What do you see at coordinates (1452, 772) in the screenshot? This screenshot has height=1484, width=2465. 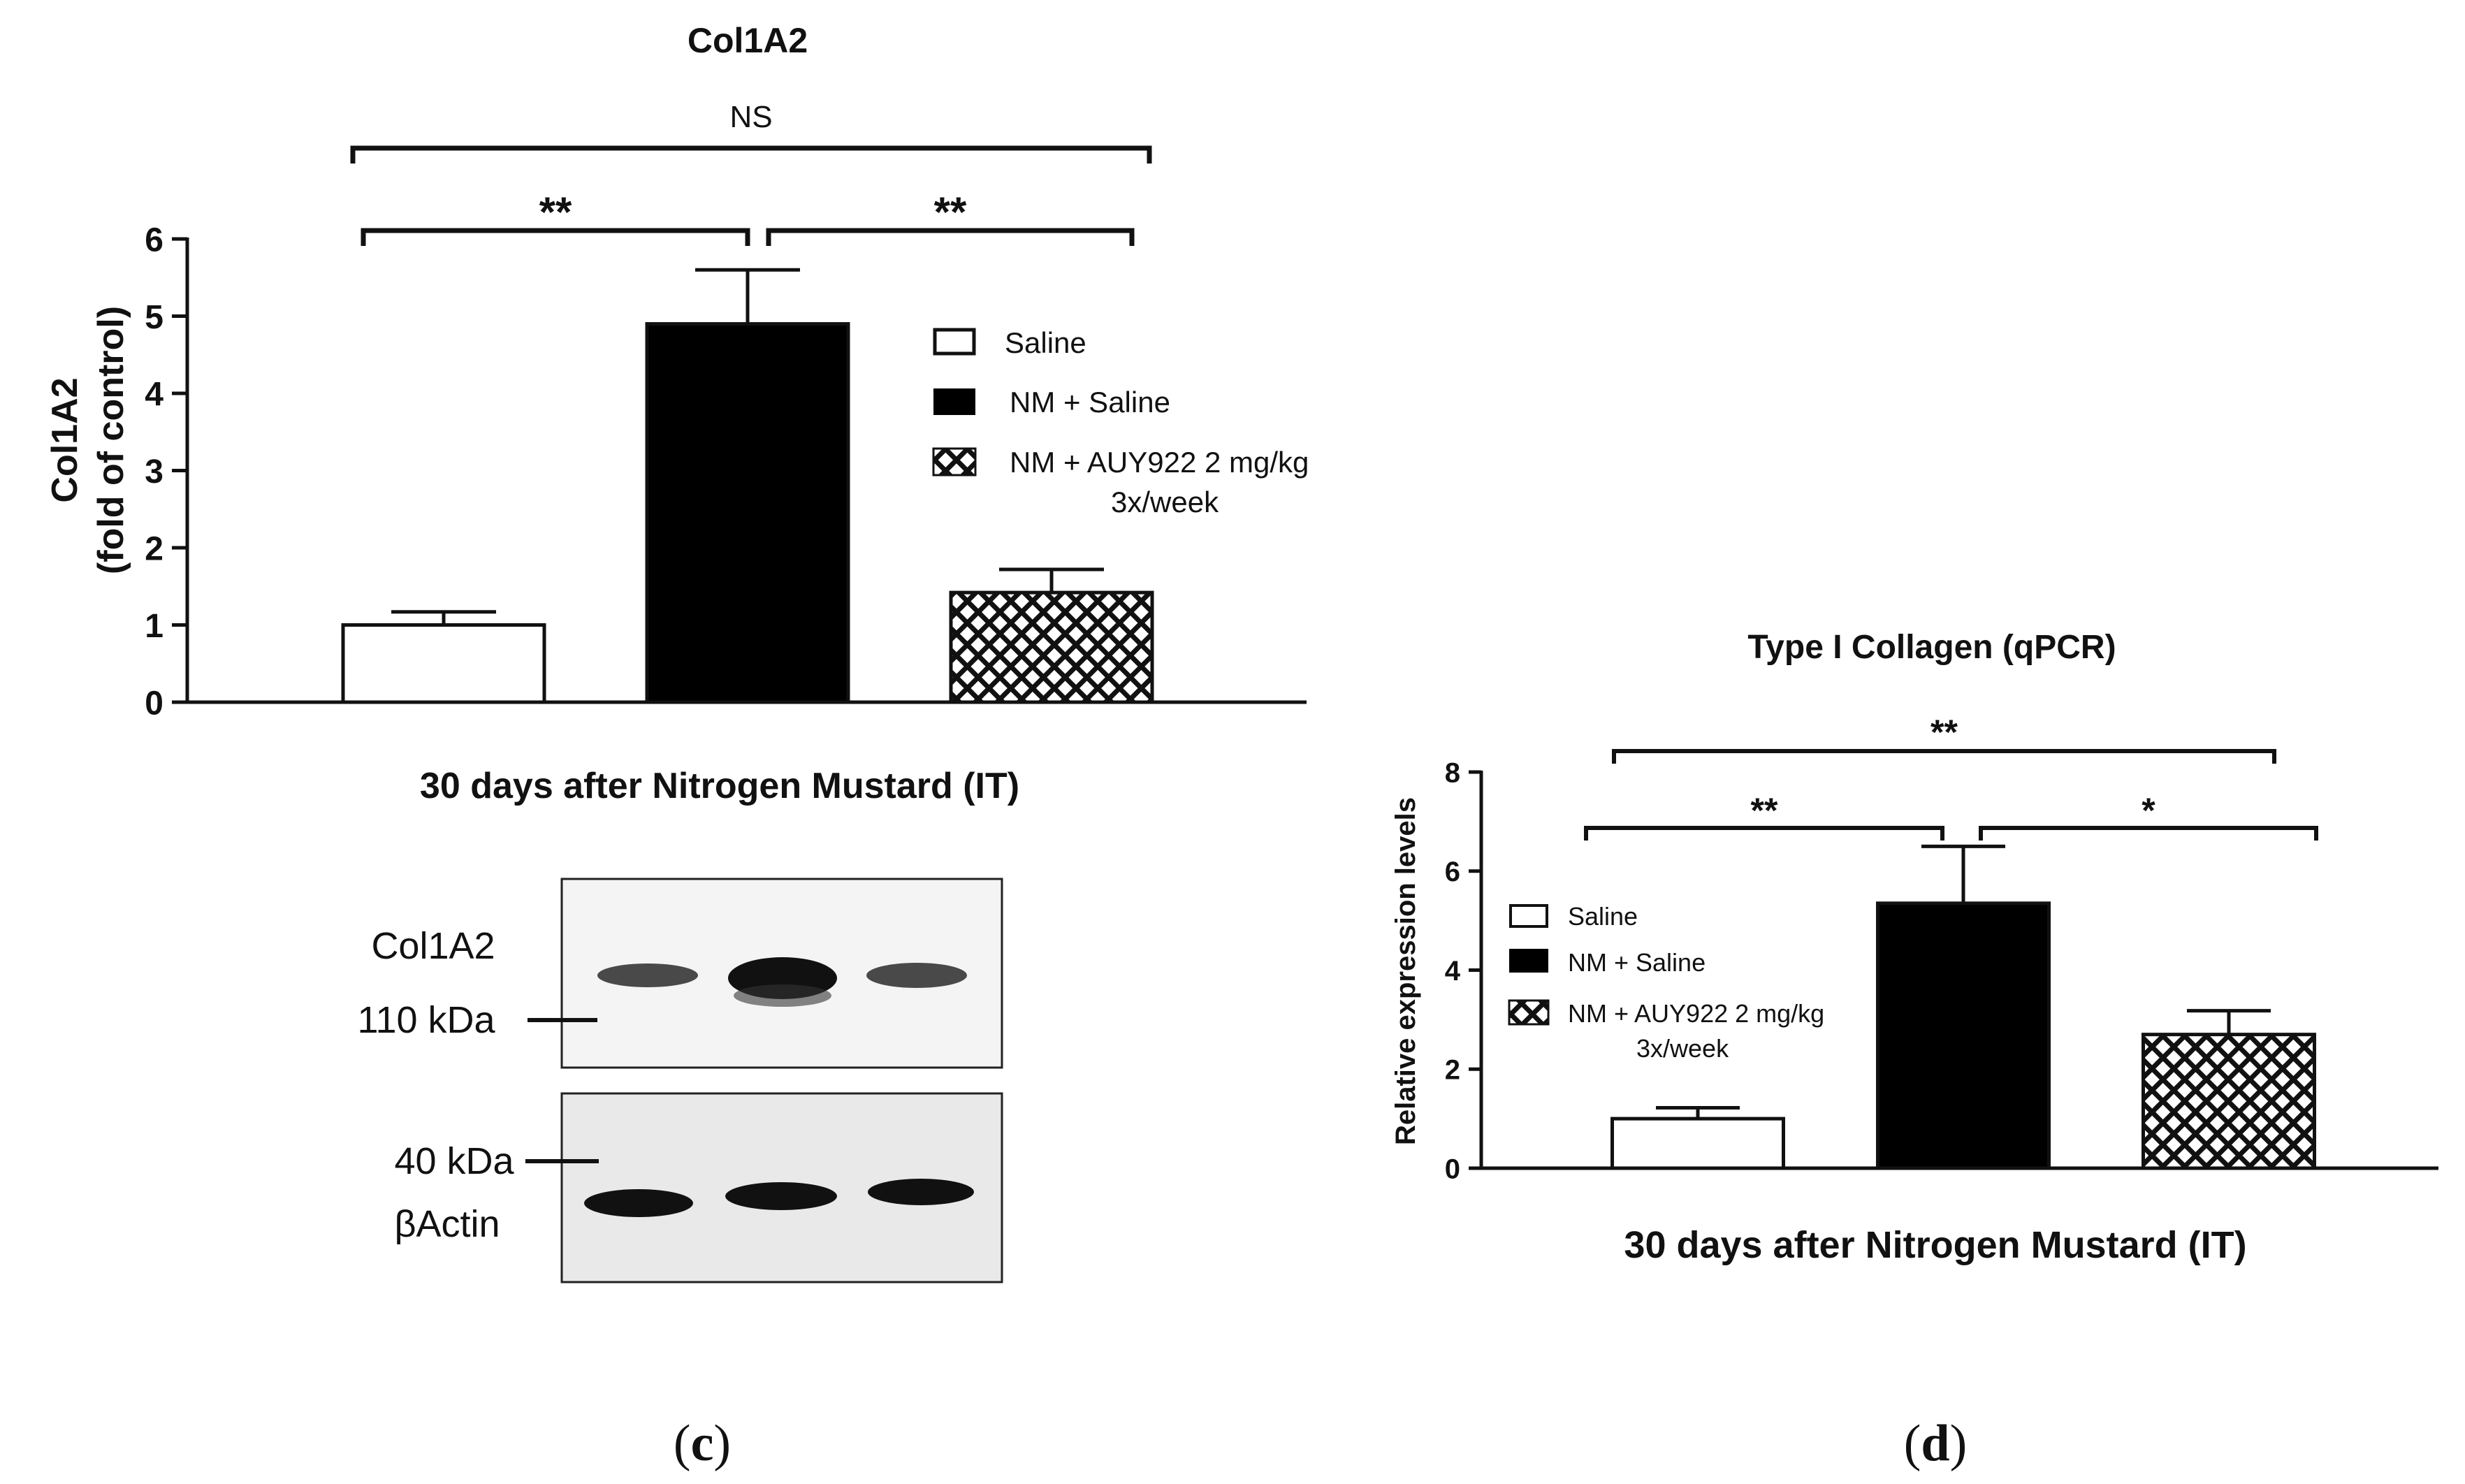 I see `chart-d-ytick-label: 8` at bounding box center [1452, 772].